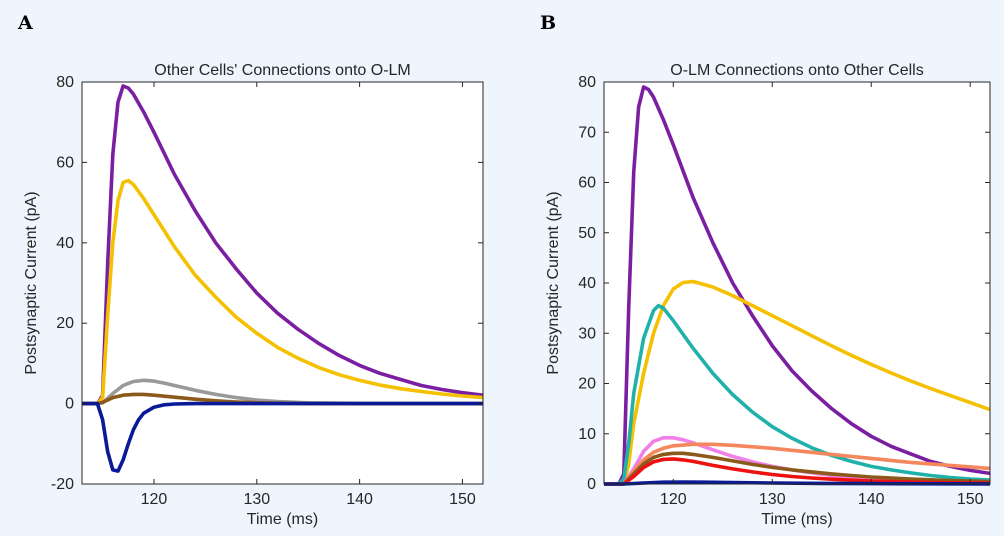 The width and height of the screenshot is (1004, 536). What do you see at coordinates (587, 233) in the screenshot?
I see `y-tick-label-b: 50` at bounding box center [587, 233].